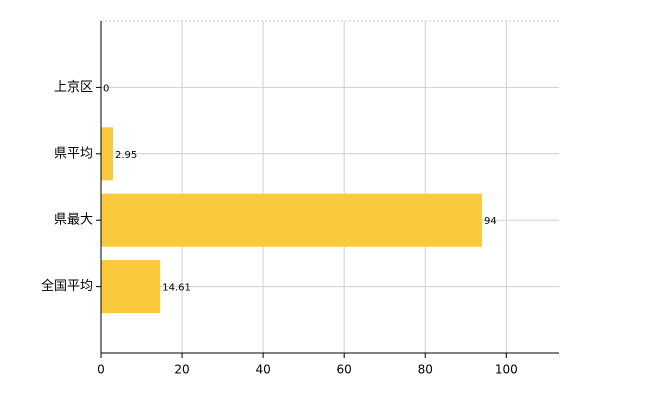 The height and width of the screenshot is (404, 650). Describe the element at coordinates (106, 88) in the screenshot. I see `value-label: 0` at that location.